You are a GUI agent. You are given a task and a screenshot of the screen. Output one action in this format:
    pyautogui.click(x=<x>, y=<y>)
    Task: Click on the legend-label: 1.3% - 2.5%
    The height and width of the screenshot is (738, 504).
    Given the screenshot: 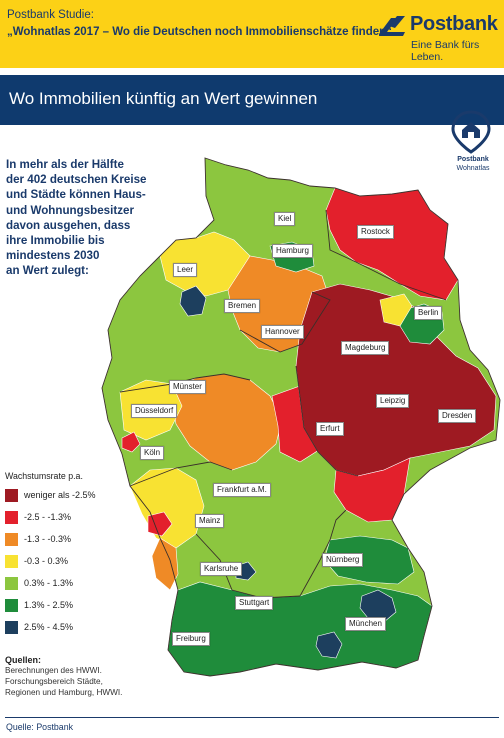 What is the action you would take?
    pyautogui.click(x=49, y=605)
    